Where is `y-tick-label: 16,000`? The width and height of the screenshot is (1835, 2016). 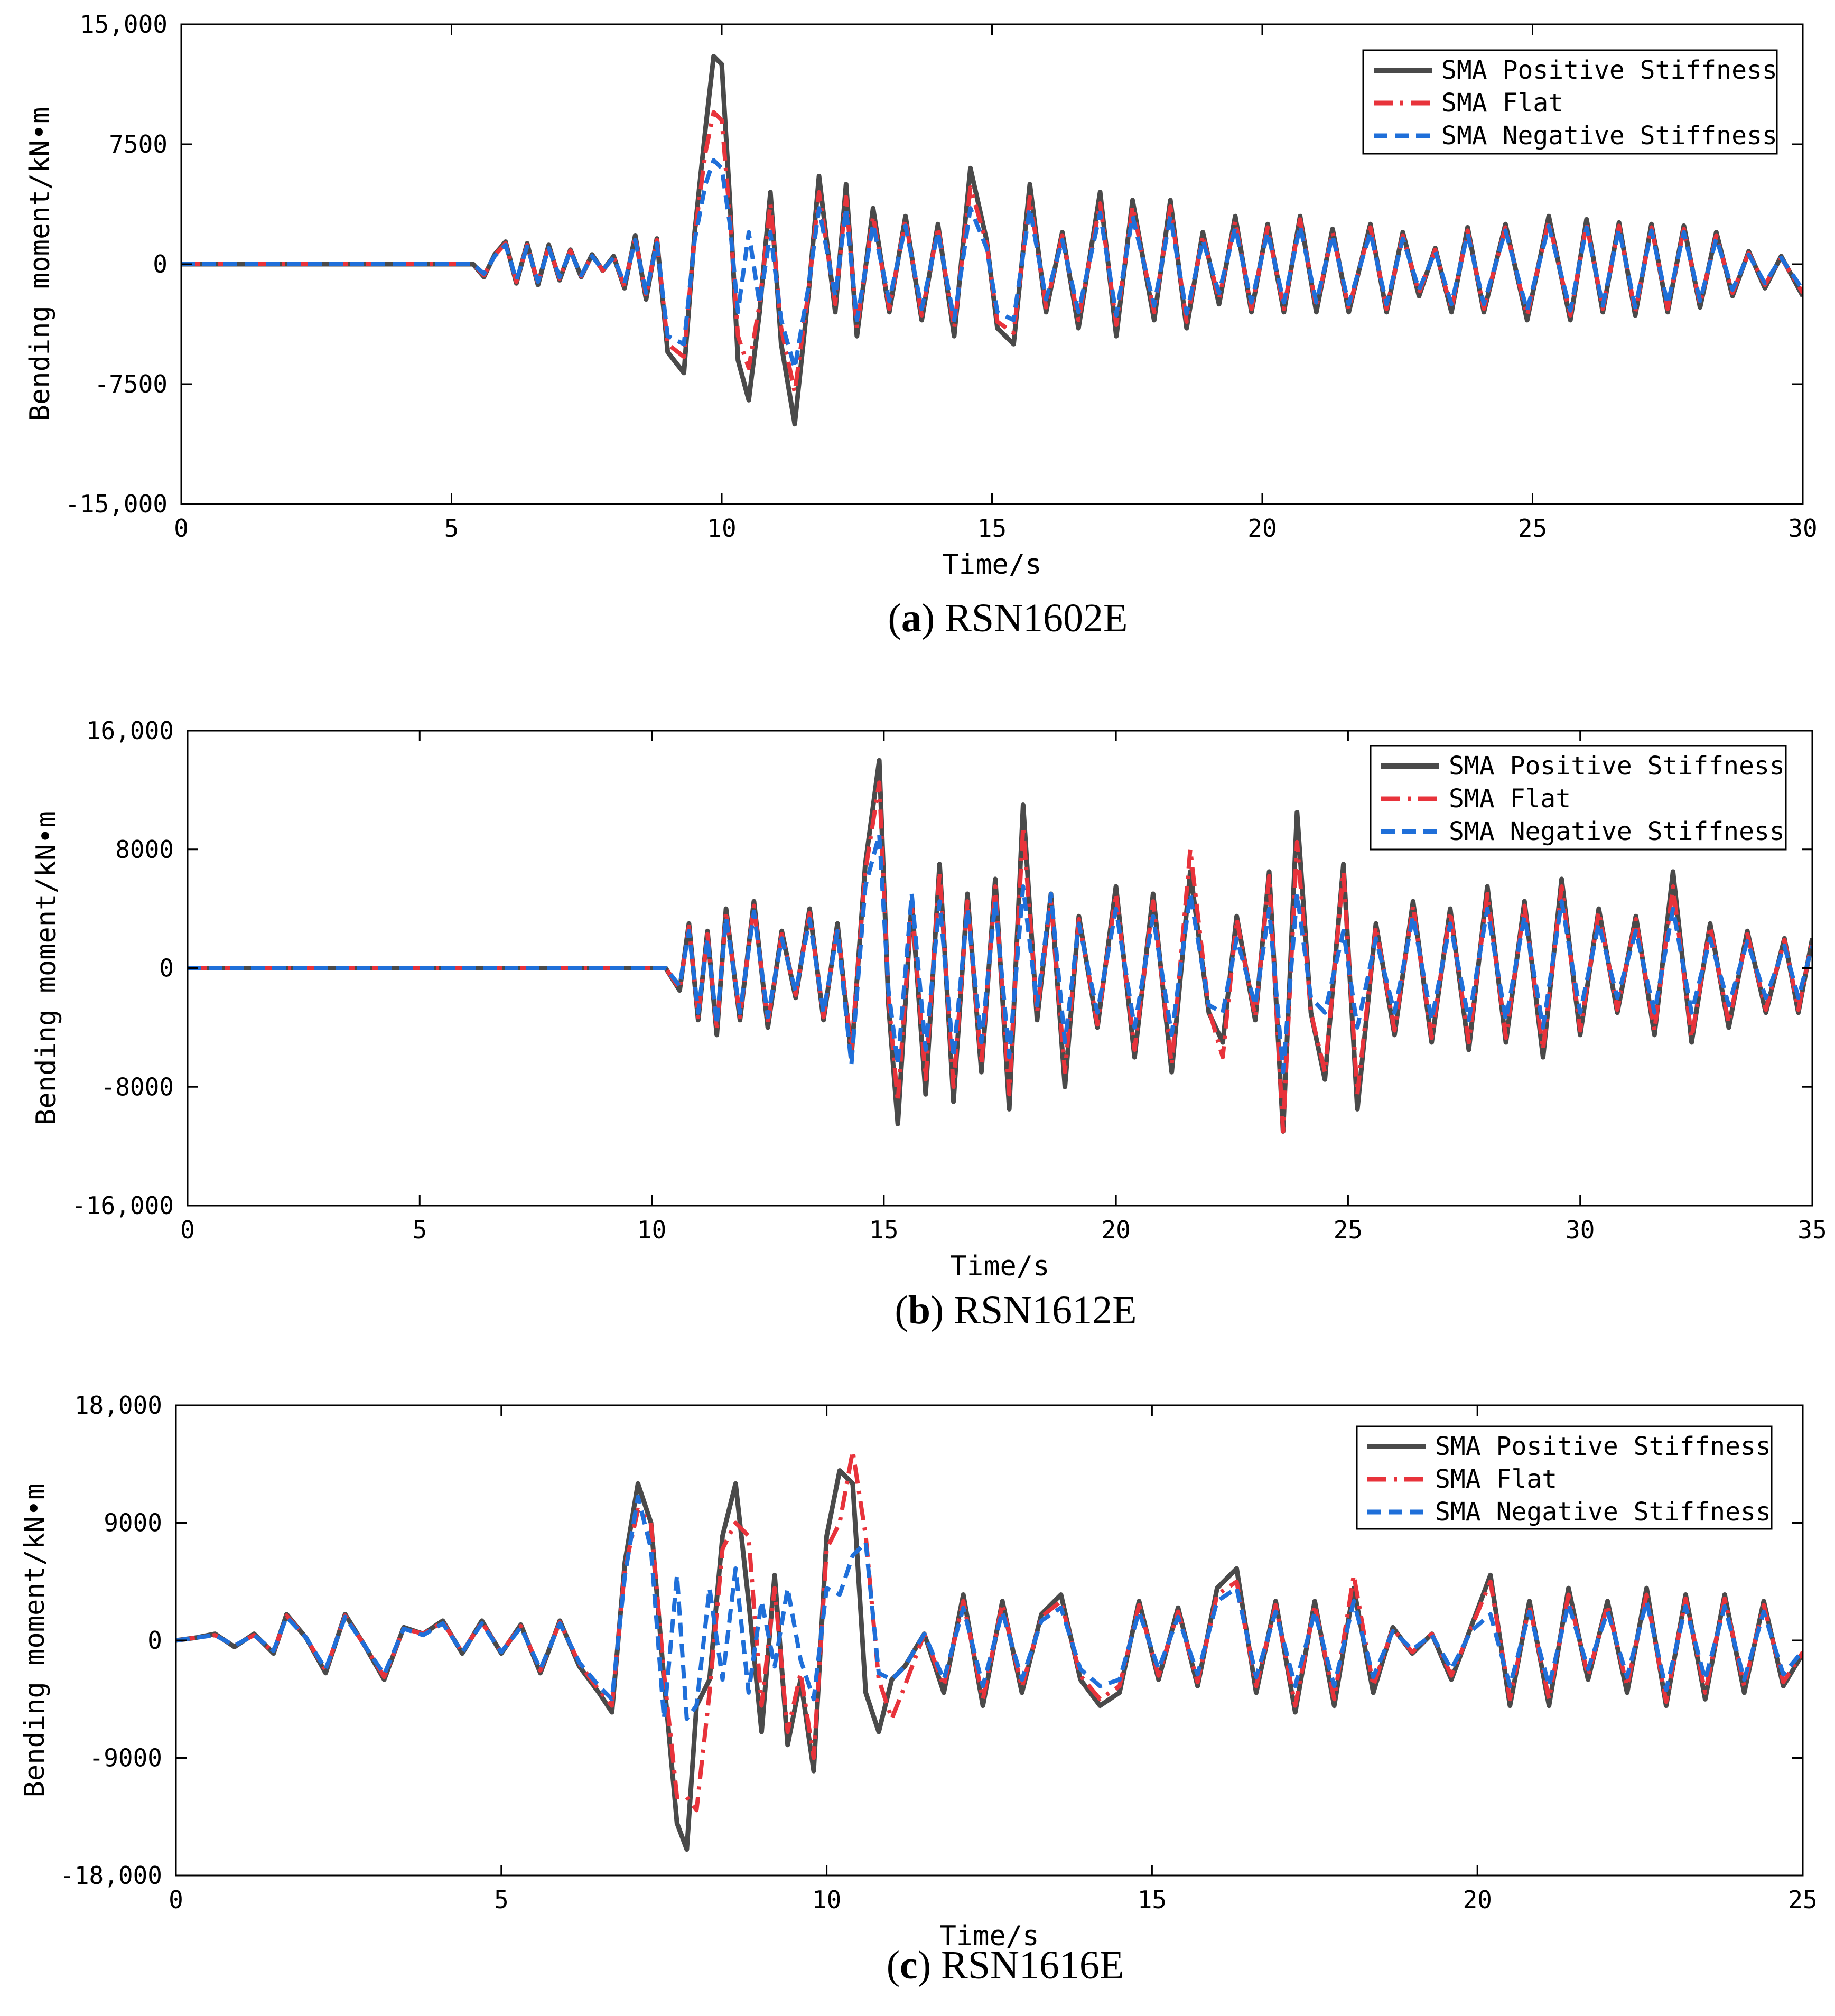 y-tick-label: 16,000 is located at coordinates (130, 730).